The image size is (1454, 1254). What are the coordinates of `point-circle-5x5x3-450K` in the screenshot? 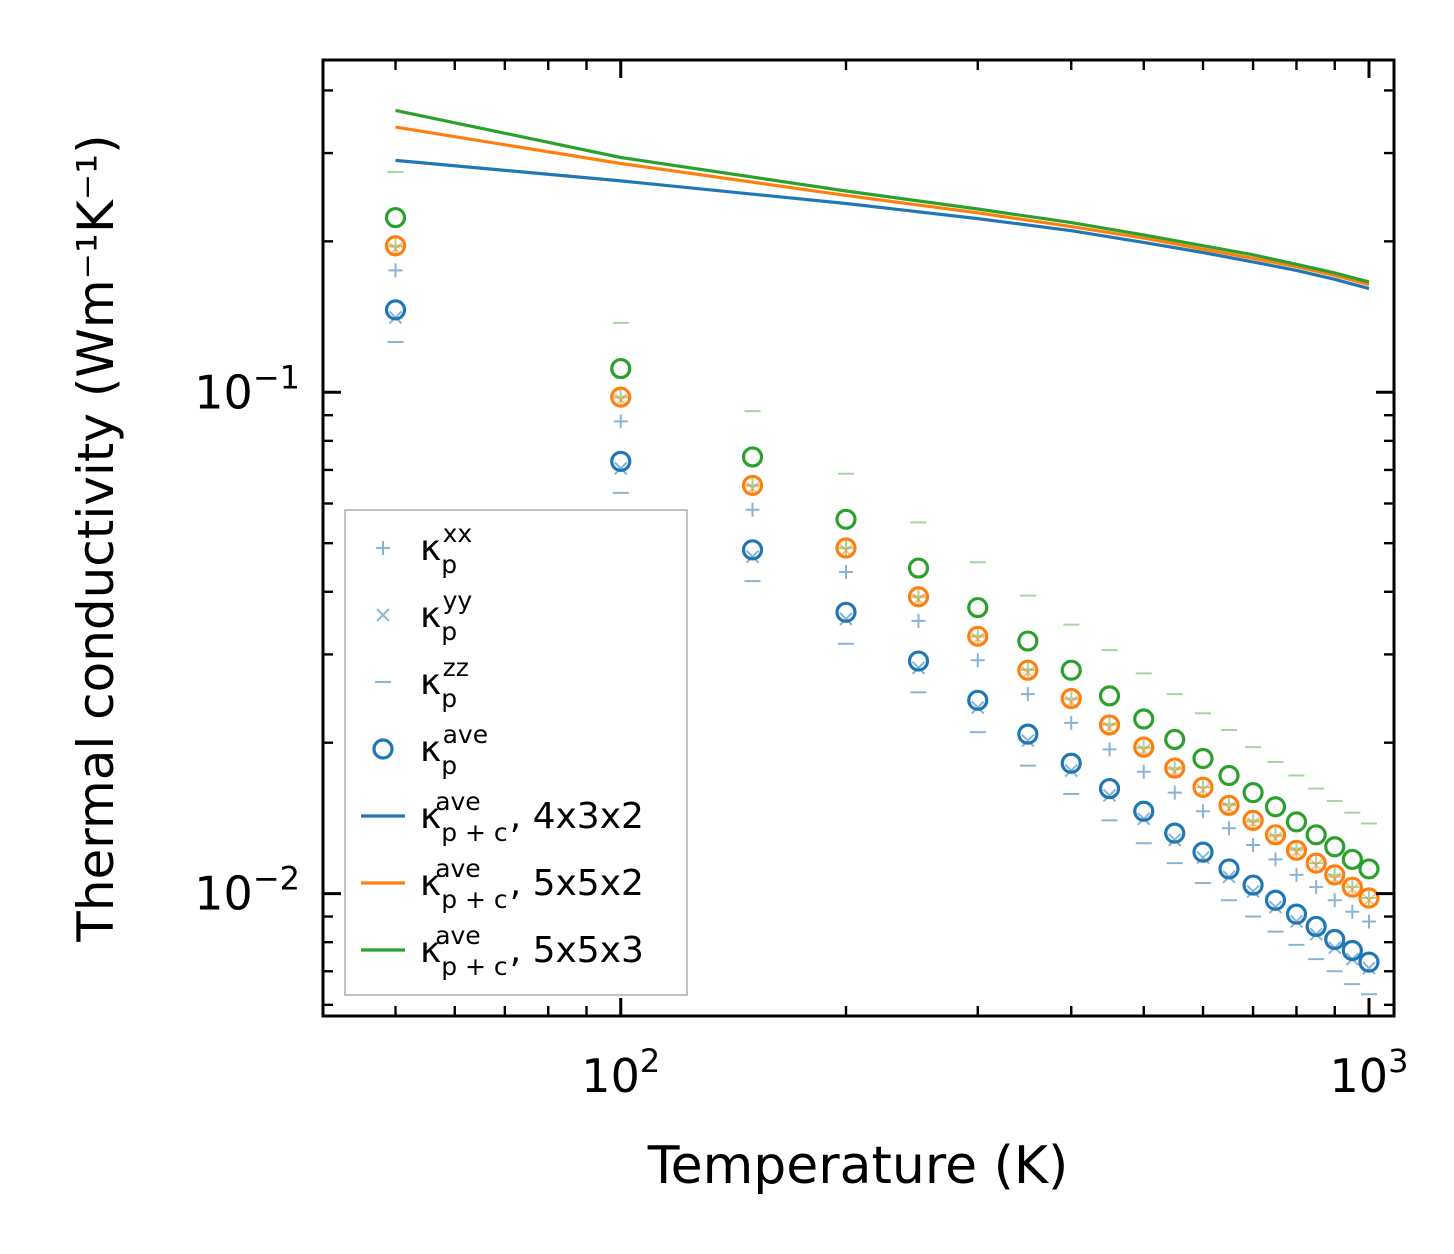 It's located at (1109, 696).